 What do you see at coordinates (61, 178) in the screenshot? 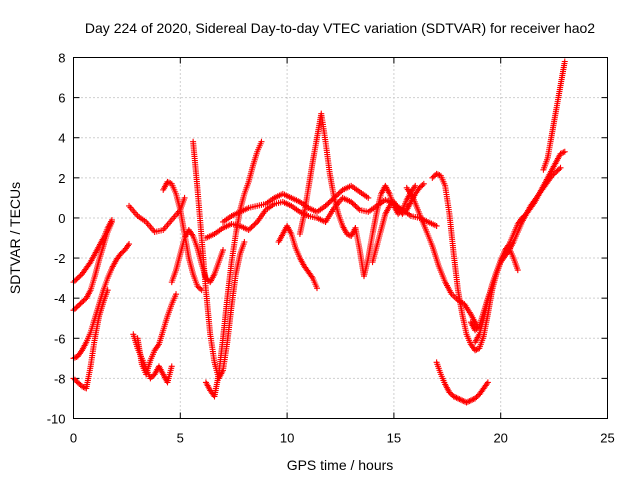
I see `y-tick-label: 2` at bounding box center [61, 178].